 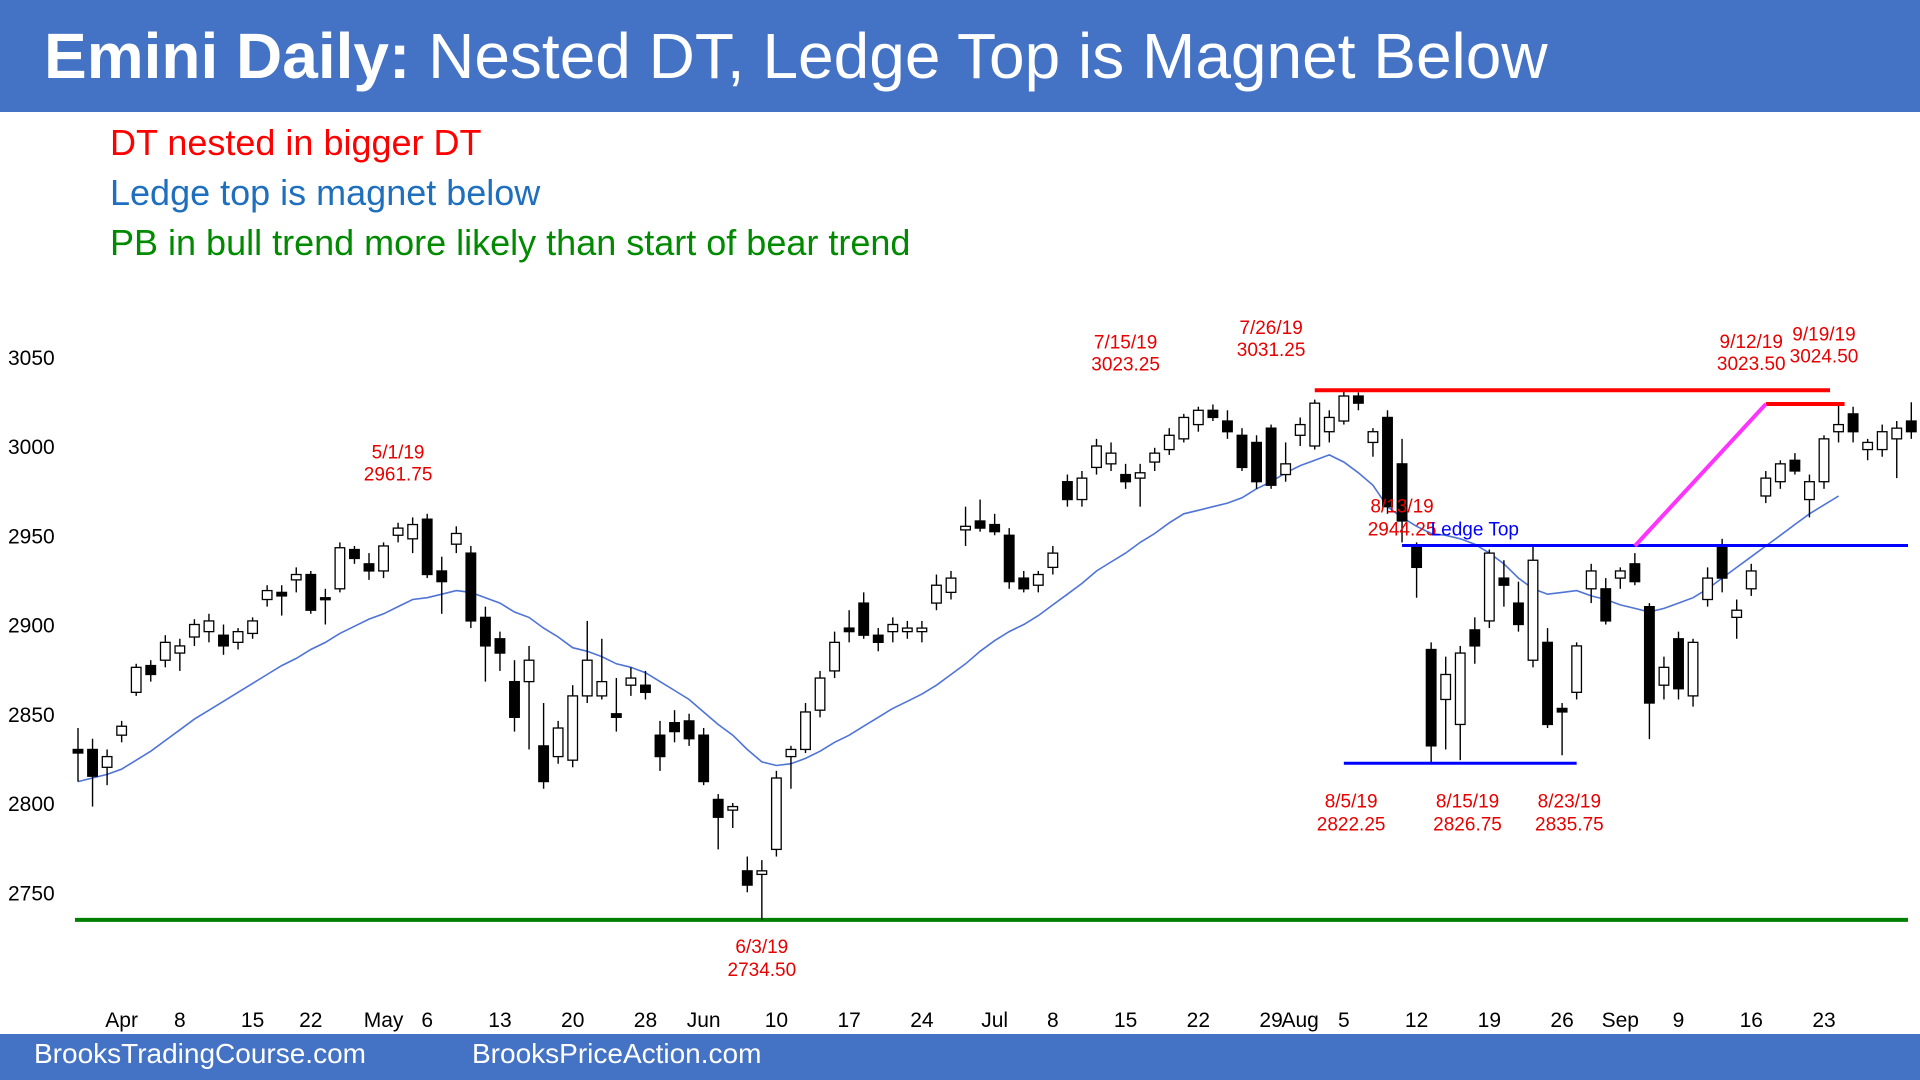 What do you see at coordinates (1824, 356) in the screenshot?
I see `annotation-value: 3024.50` at bounding box center [1824, 356].